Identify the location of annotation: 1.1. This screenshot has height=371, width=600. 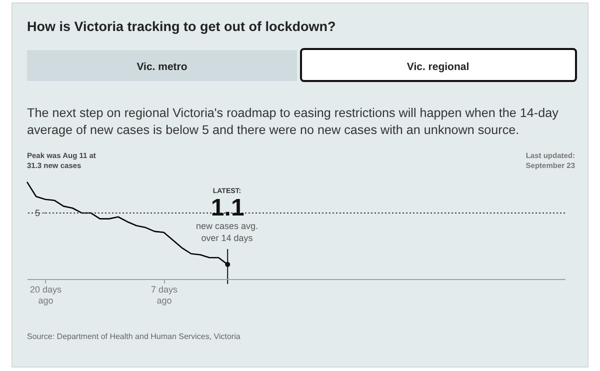
(227, 208).